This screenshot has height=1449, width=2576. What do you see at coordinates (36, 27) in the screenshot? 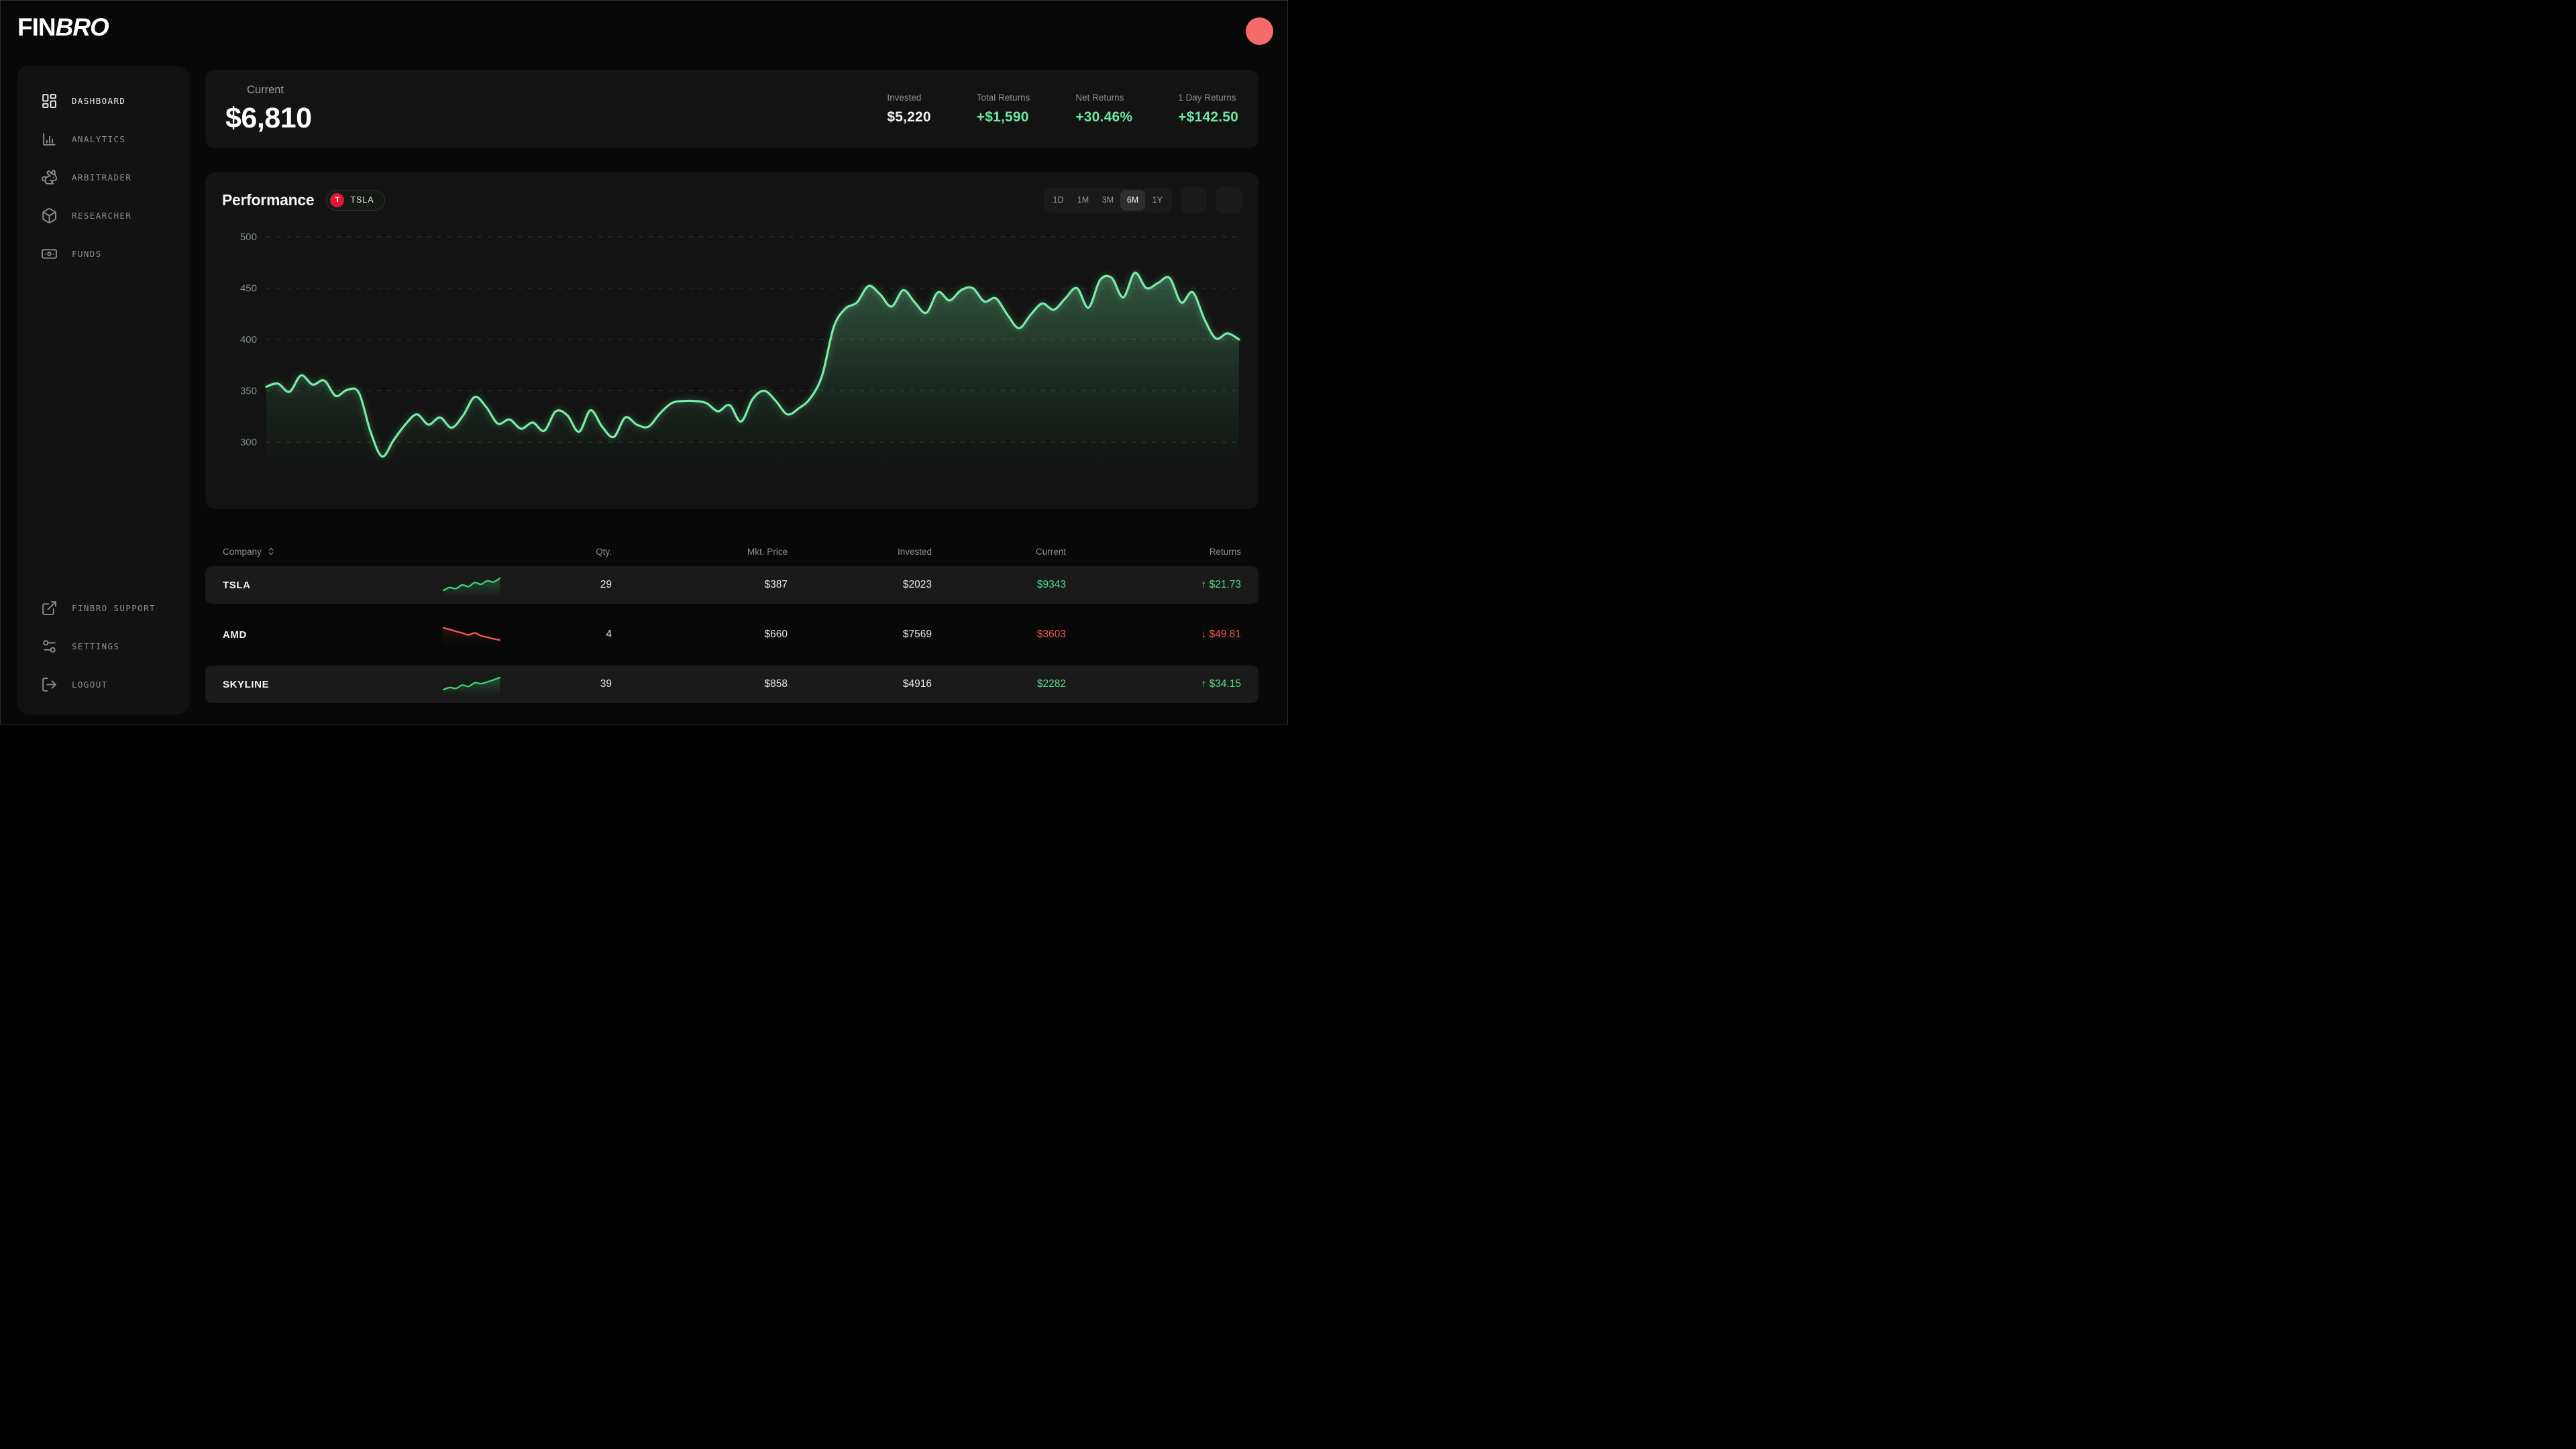
I see `brand-logo-fin: FIN` at bounding box center [36, 27].